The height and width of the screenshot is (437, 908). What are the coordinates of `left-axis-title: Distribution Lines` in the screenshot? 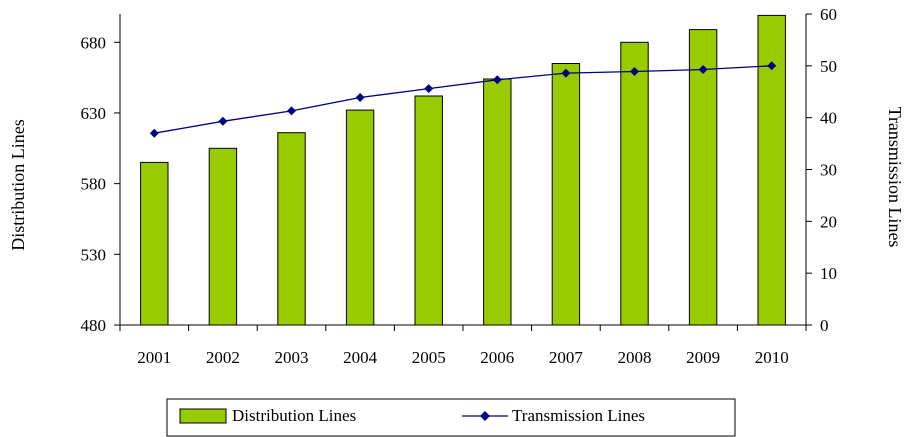 It's located at (18, 185).